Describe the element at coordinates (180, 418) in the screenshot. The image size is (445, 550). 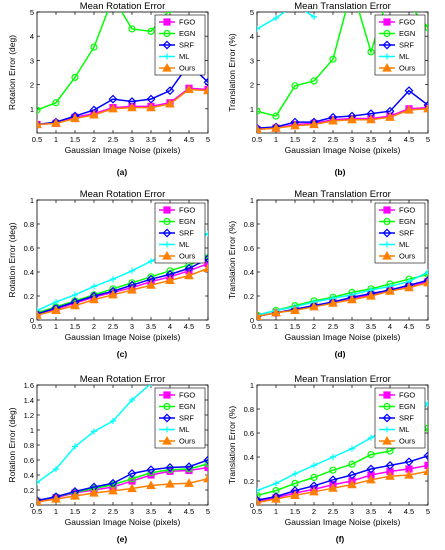
I see `legend: FGO EGN SRF ML Ours` at that location.